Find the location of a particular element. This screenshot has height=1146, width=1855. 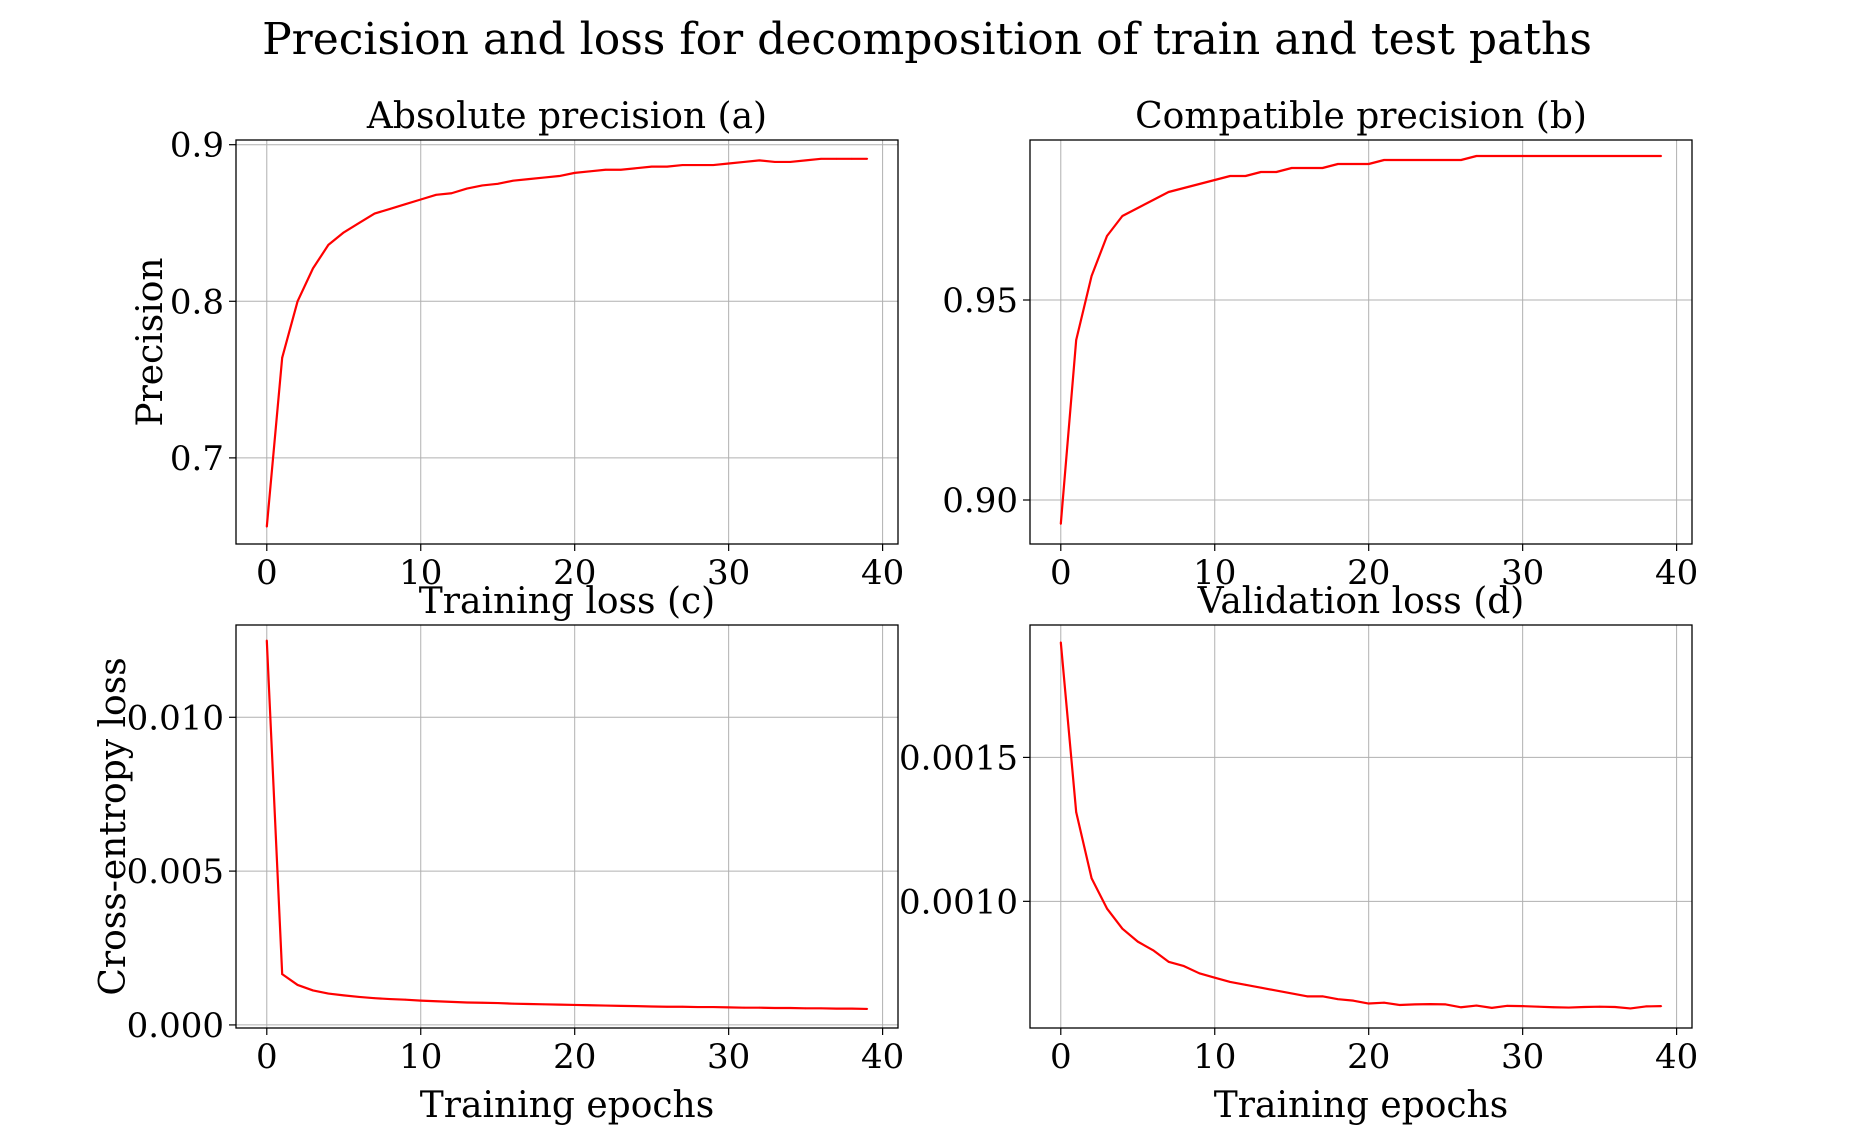

y-tick-label: 0.90 is located at coordinates (980, 501).